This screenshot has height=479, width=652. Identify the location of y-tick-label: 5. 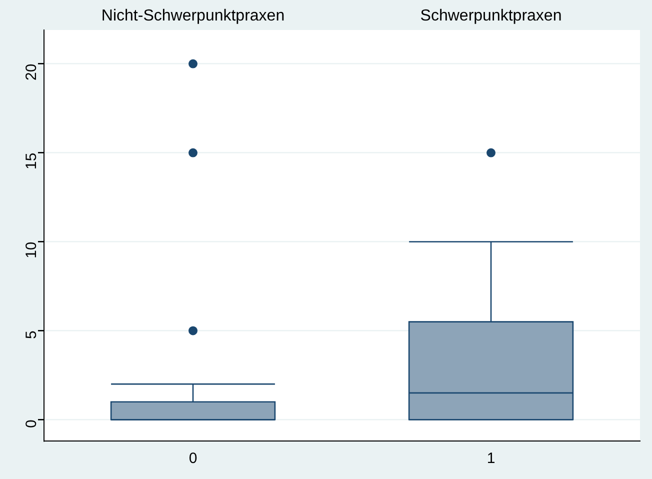
(31, 335).